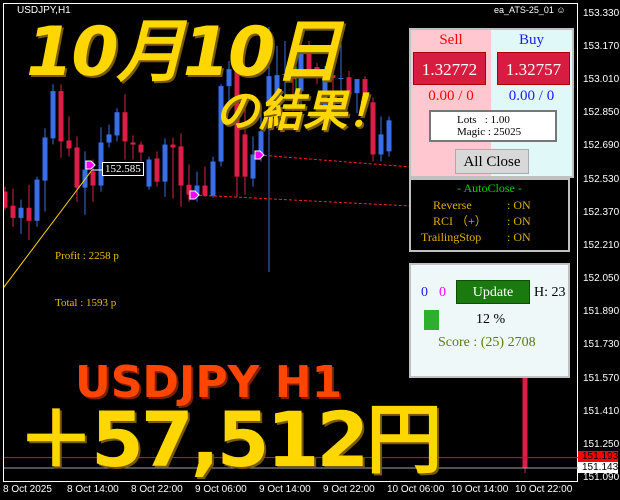 The width and height of the screenshot is (620, 500). I want to click on price-tick: 152.050, so click(601, 279).